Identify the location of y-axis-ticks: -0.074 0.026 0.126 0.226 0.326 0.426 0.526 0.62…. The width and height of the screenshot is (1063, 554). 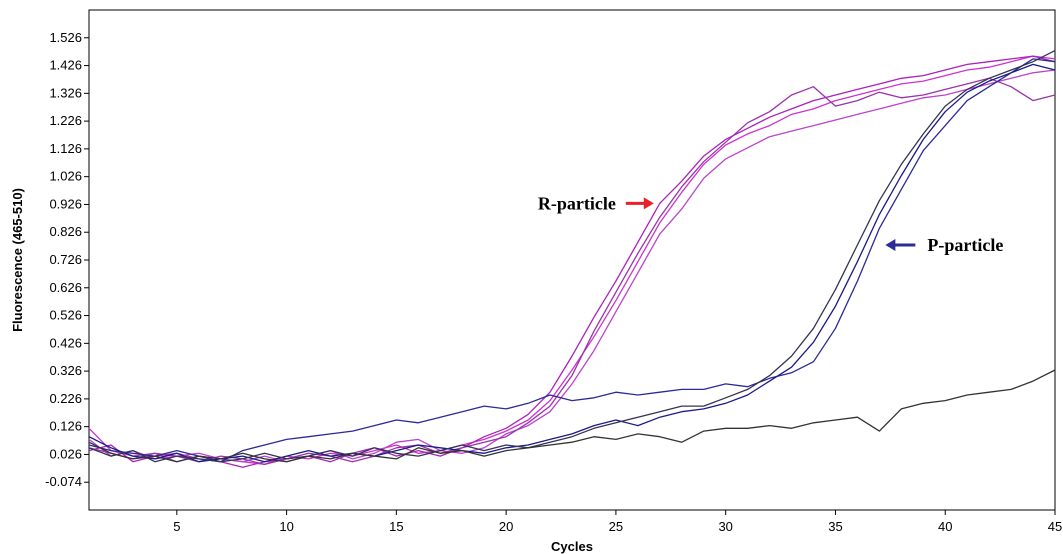
(67, 259).